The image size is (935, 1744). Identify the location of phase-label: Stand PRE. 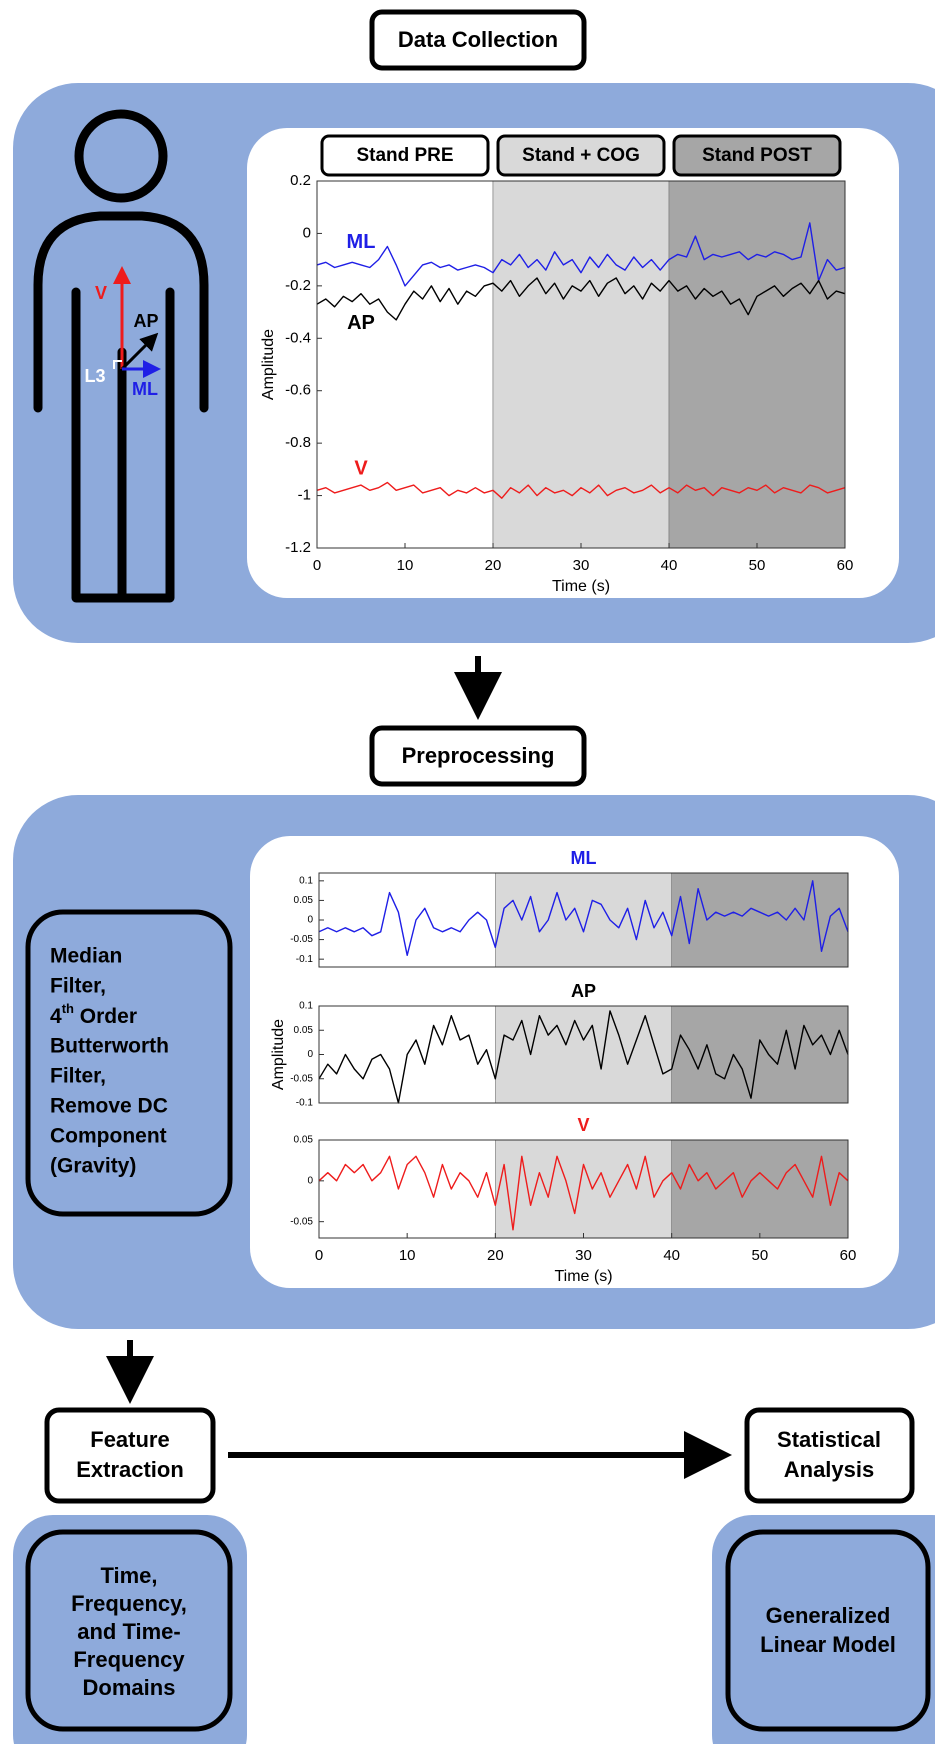
(404, 155).